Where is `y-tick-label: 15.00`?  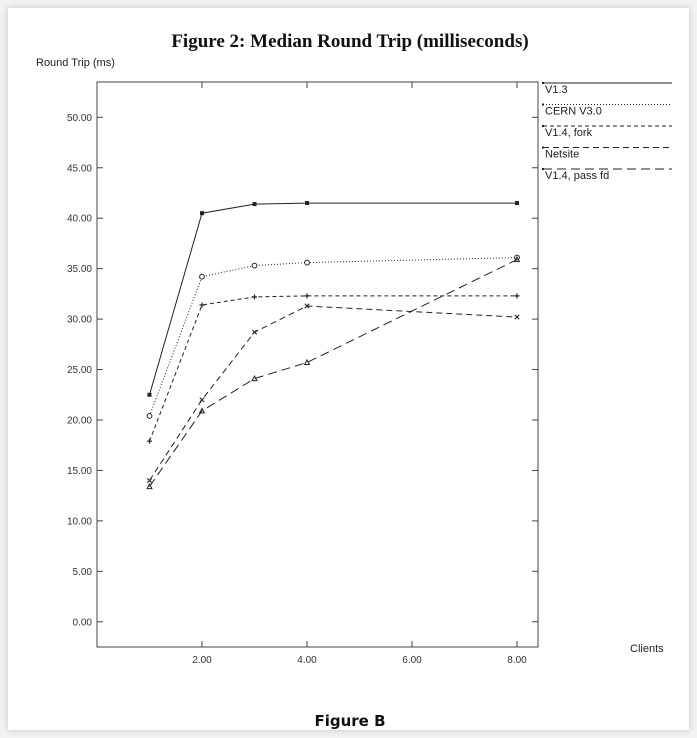
y-tick-label: 15.00 is located at coordinates (79, 471).